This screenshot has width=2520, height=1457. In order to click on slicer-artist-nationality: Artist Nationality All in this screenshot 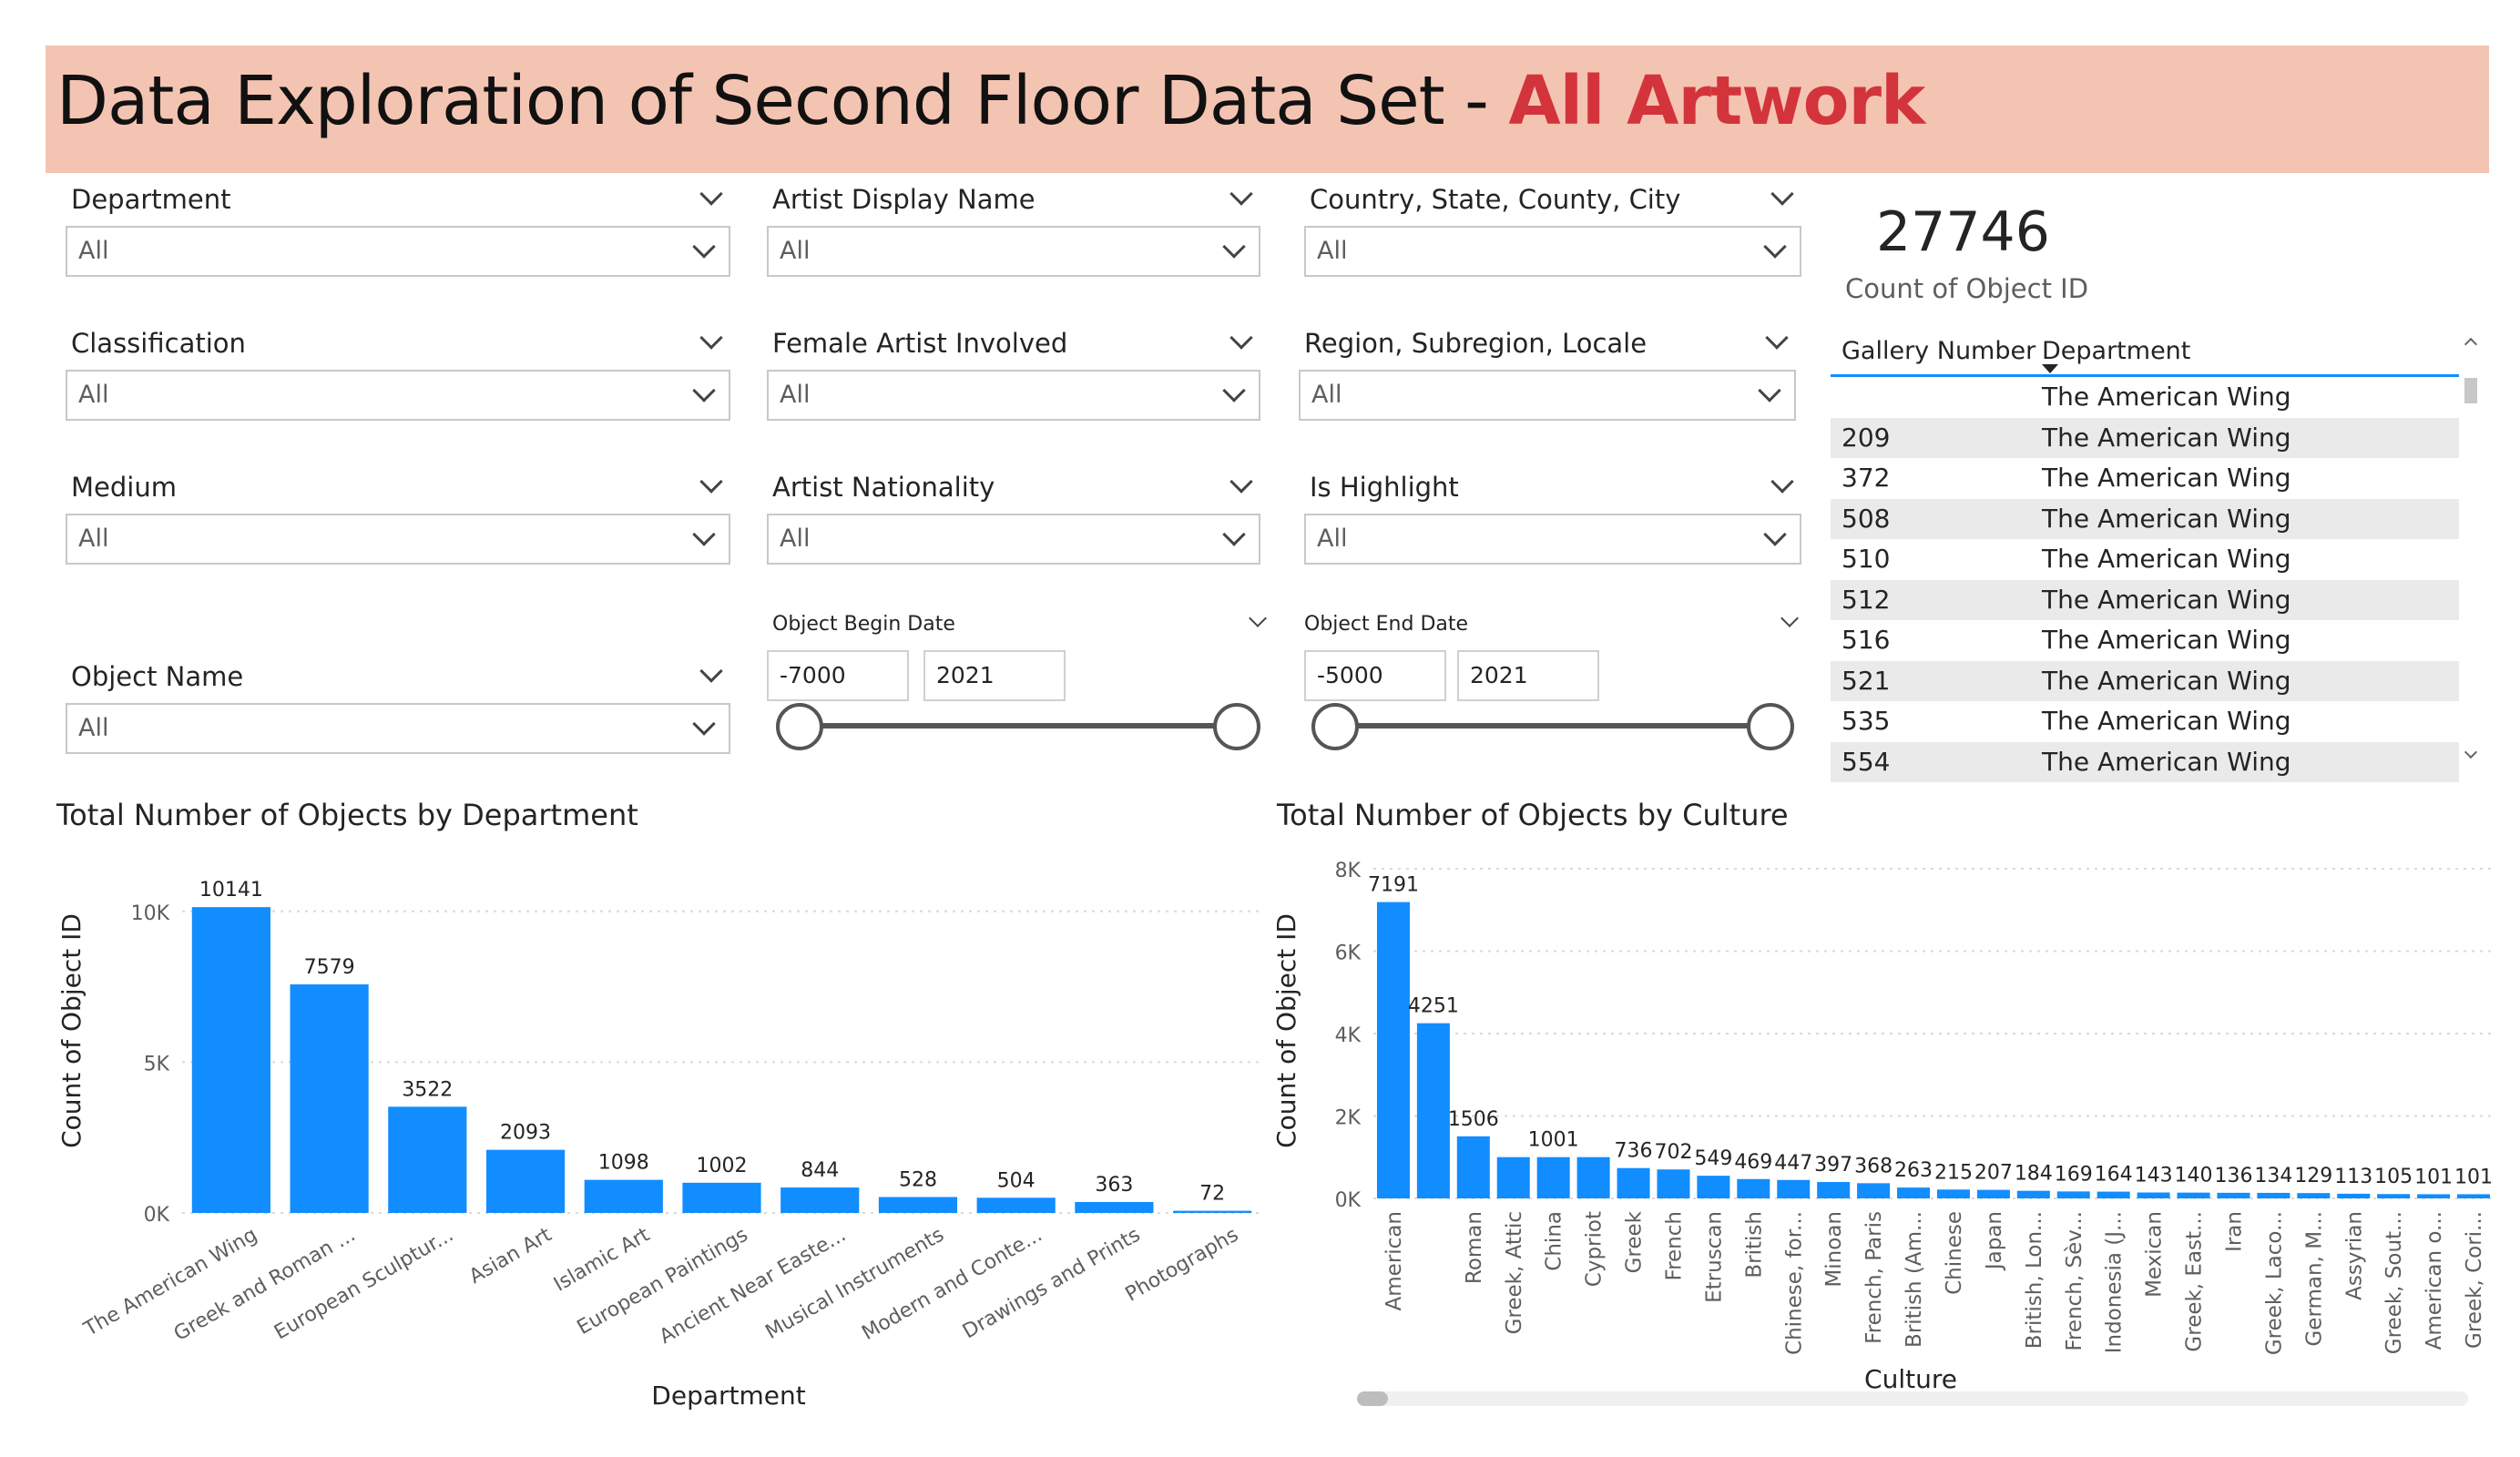, I will do `click(1013, 515)`.